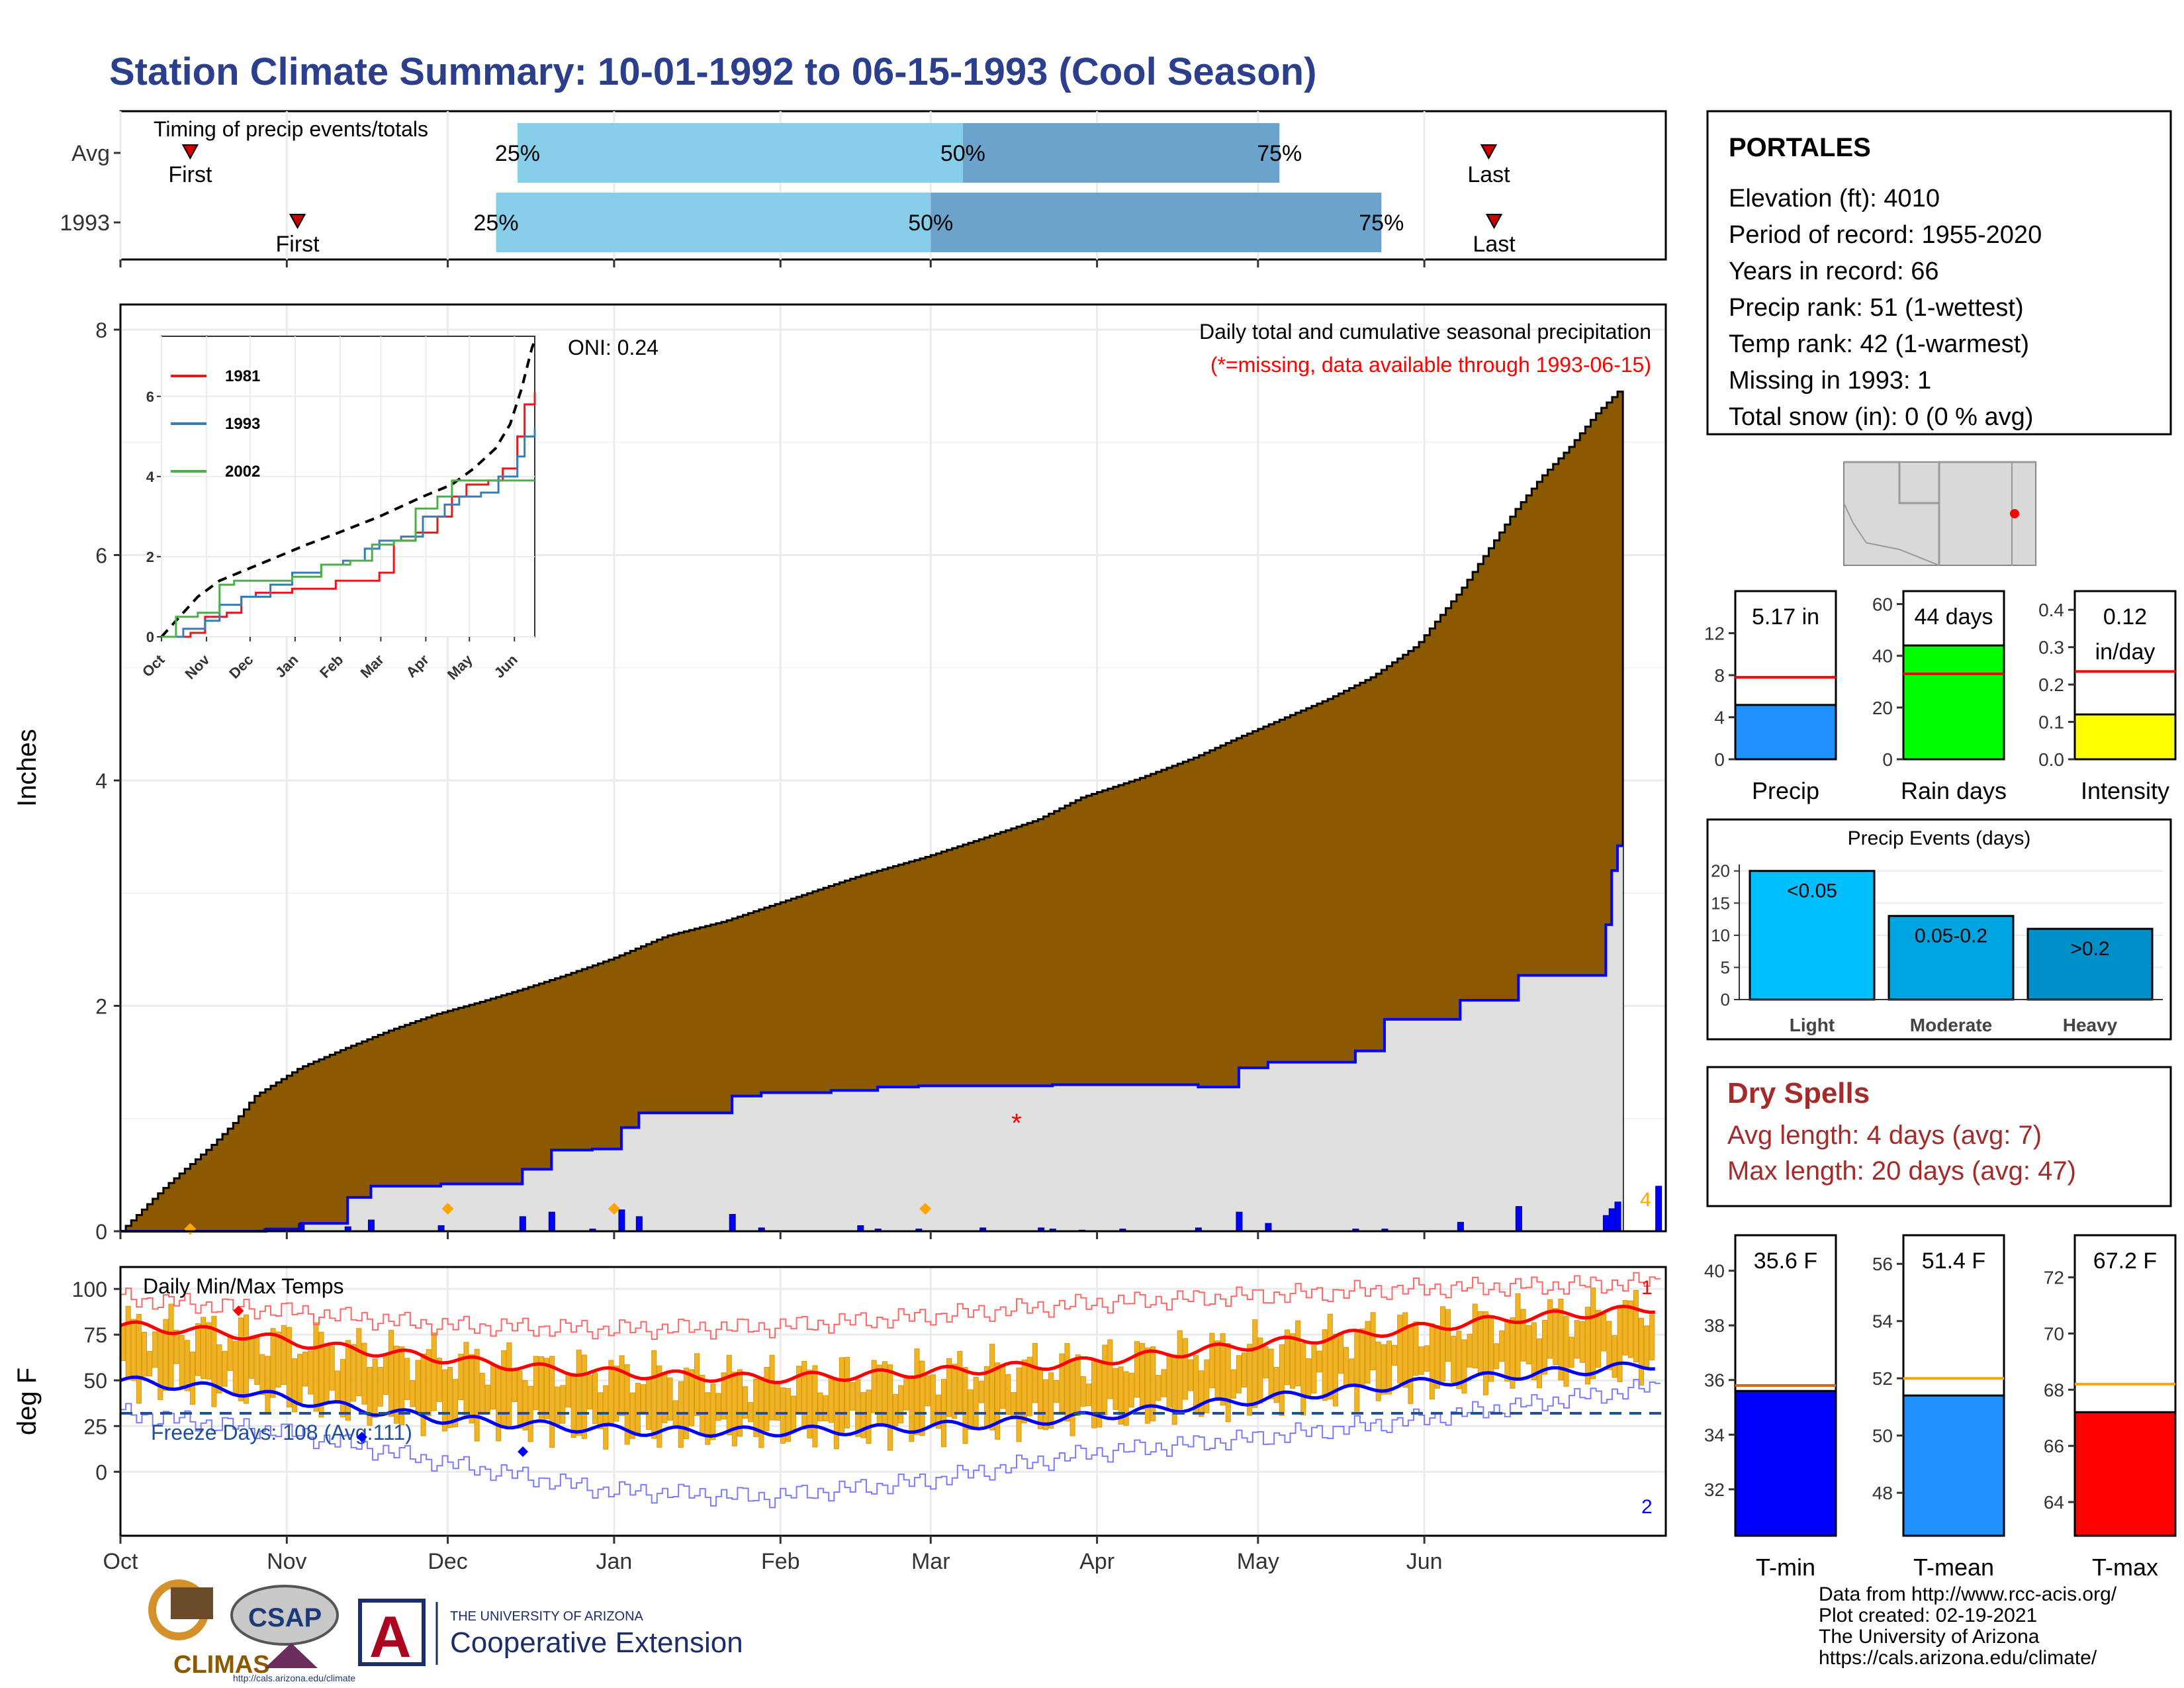  What do you see at coordinates (447, 1208) in the screenshot?
I see `record-daily-marker` at bounding box center [447, 1208].